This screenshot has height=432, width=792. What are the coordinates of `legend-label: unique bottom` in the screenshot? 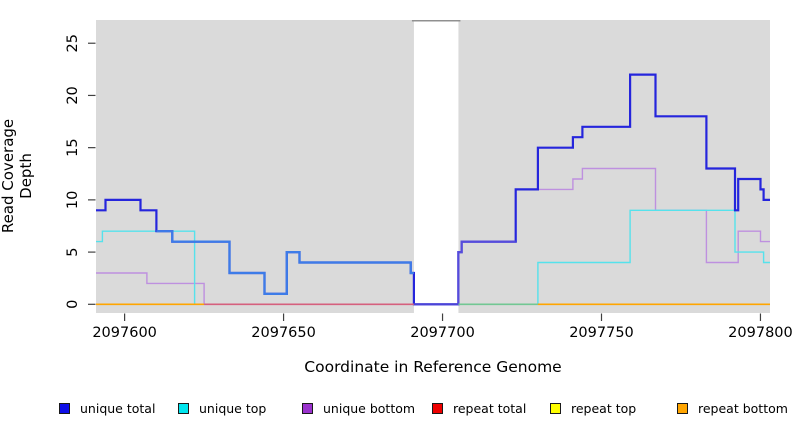 It's located at (369, 408).